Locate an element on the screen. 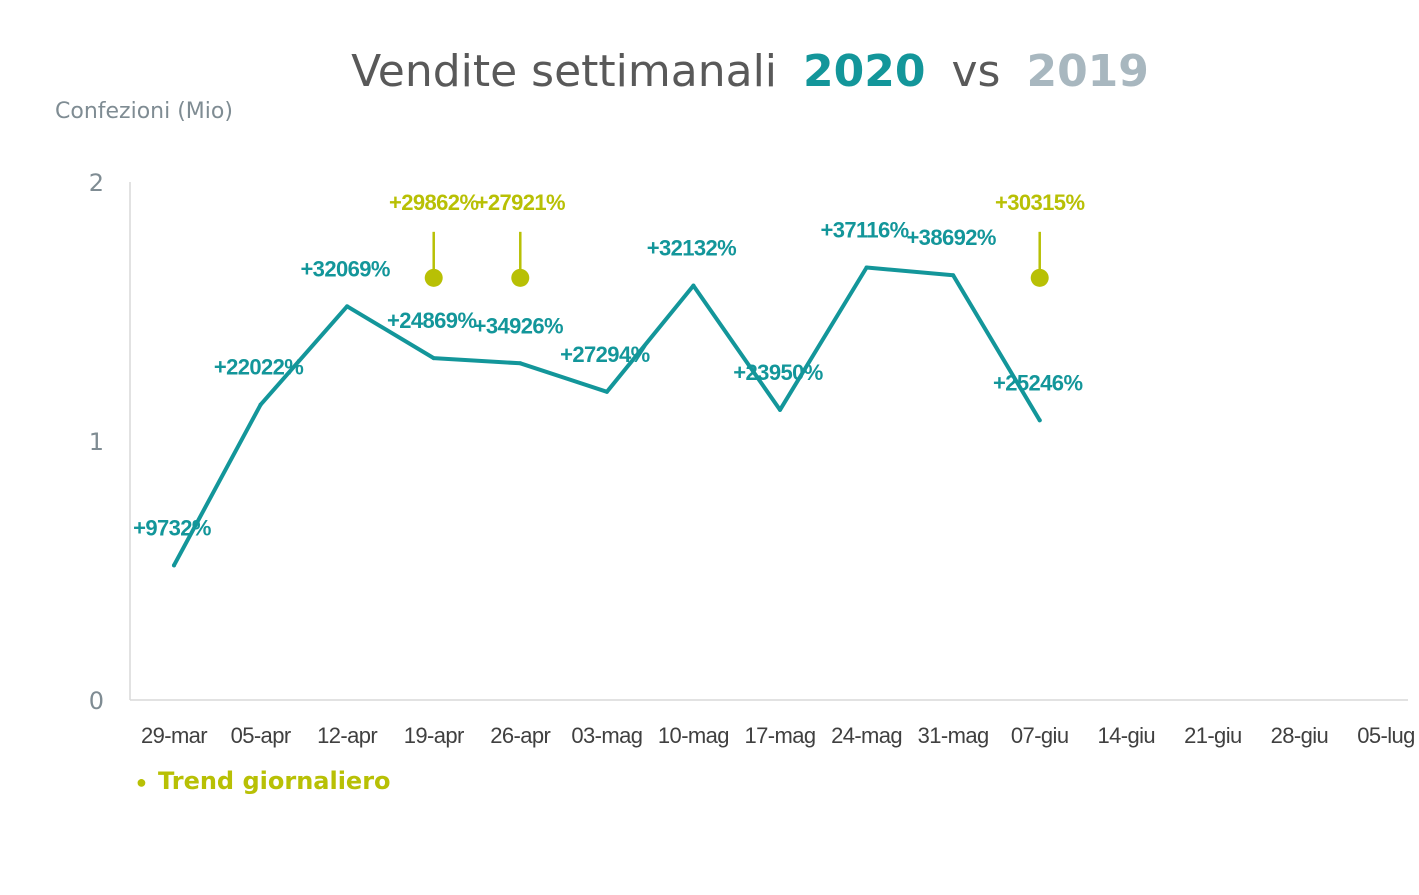  chart-title: Vendite settimanali 2020 vs 2019 is located at coordinates (750, 71).